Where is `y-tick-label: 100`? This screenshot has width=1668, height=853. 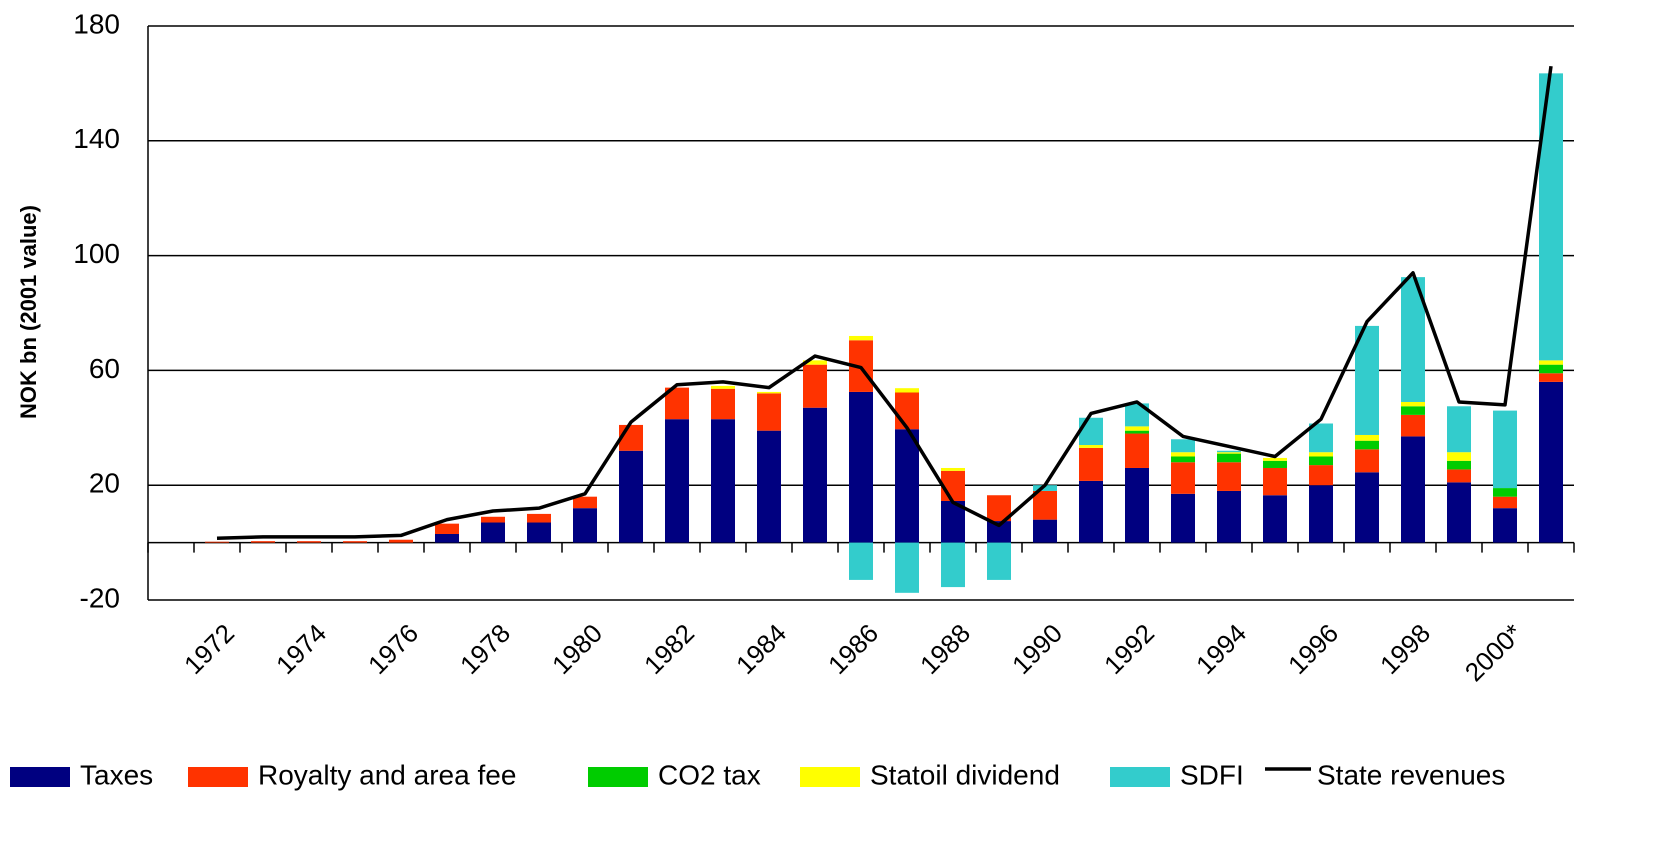
y-tick-label: 100 is located at coordinates (96, 253).